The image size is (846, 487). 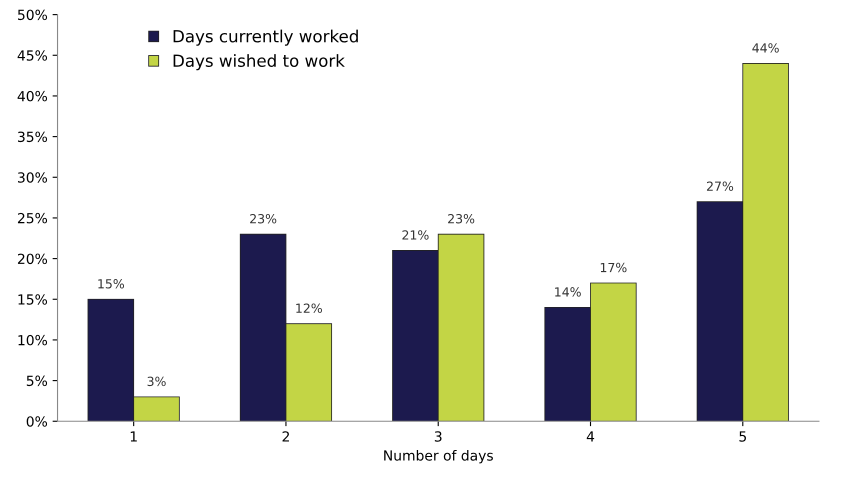 I want to click on x-tick-label: 3, so click(x=438, y=436).